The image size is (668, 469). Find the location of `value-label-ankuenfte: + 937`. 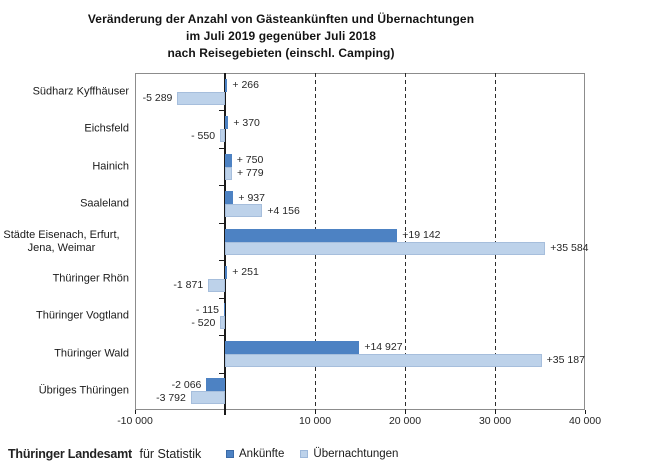

value-label-ankuenfte: + 937 is located at coordinates (251, 197).